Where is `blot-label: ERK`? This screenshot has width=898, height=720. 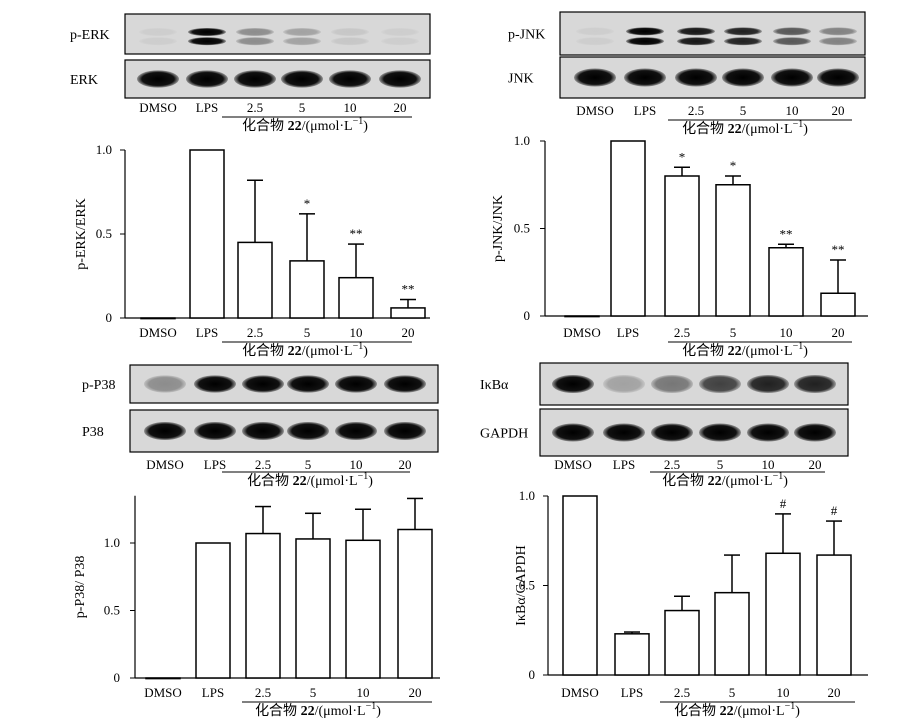
blot-label: ERK is located at coordinates (84, 80).